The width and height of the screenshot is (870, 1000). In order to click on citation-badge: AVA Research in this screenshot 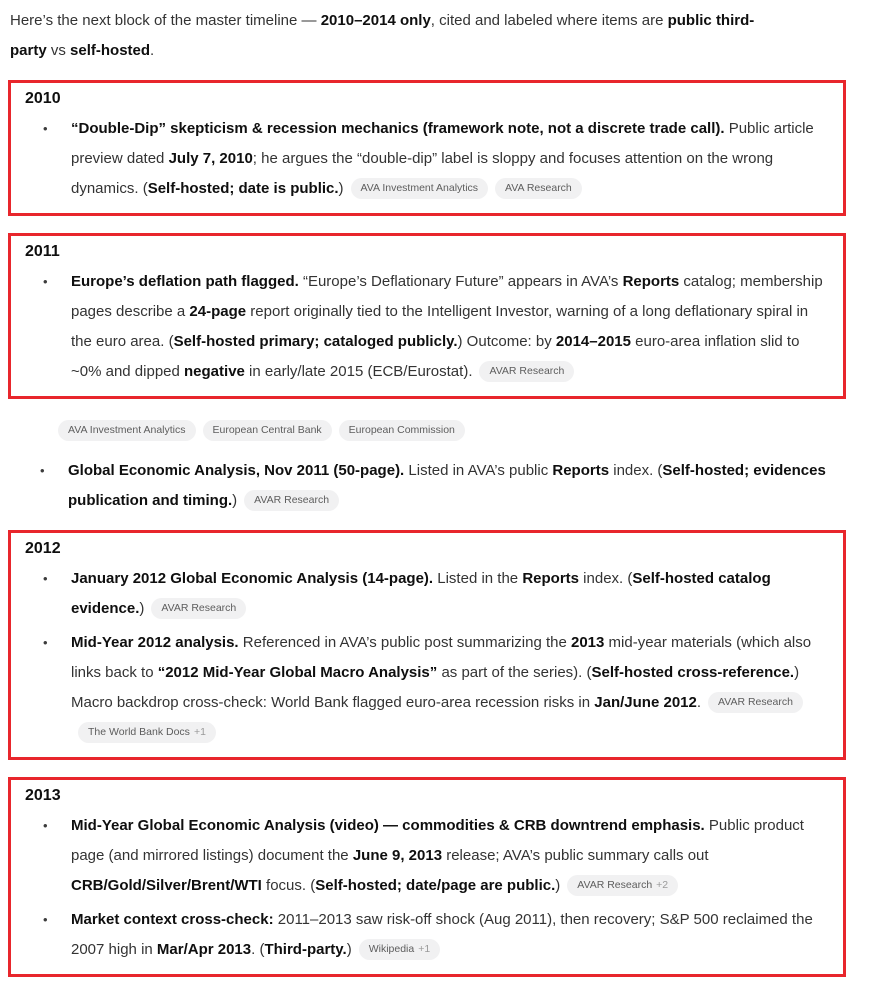, I will do `click(538, 188)`.